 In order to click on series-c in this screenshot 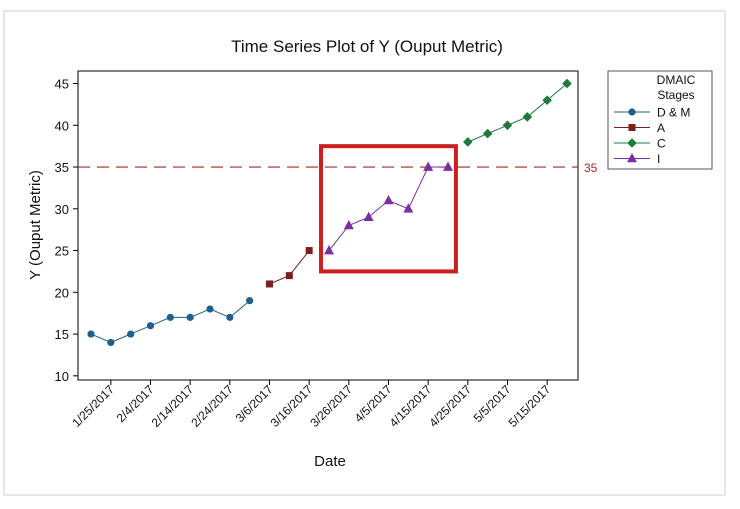, I will do `click(517, 112)`.